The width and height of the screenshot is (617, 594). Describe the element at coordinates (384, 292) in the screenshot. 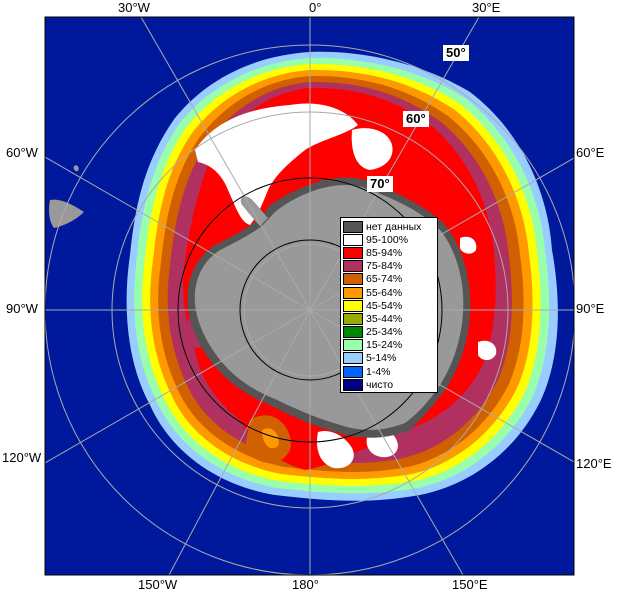

I see `legend-label: 55-64%` at that location.